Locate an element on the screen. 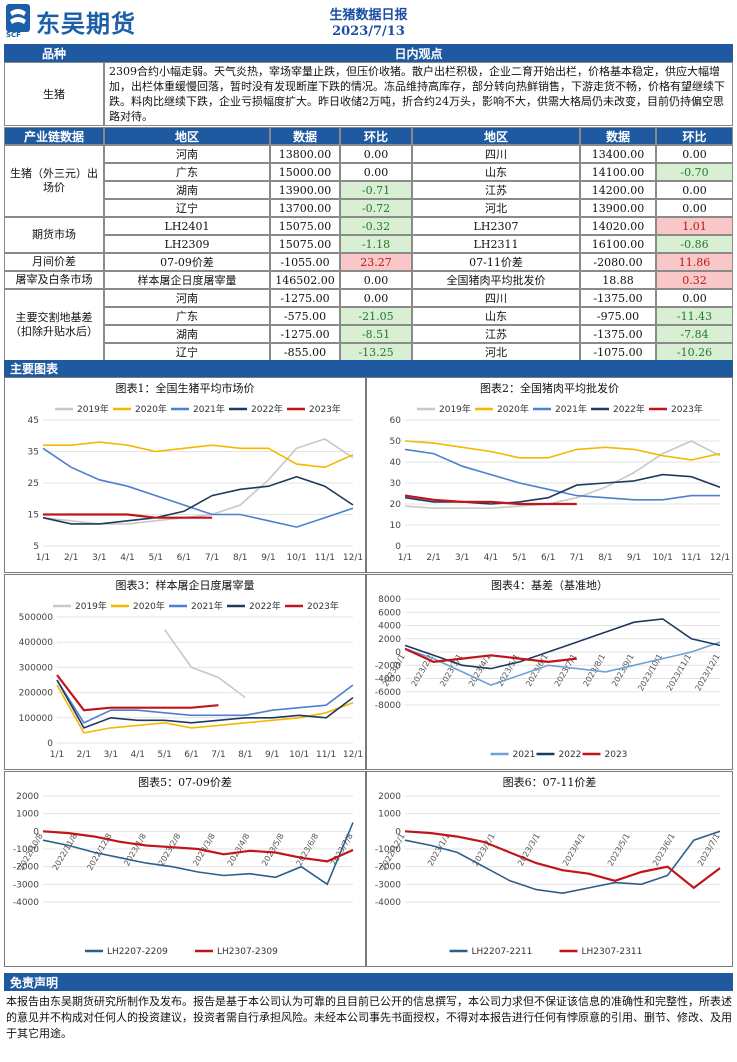 Image resolution: width=737 pixels, height=1062 pixels. y-tick-label: 1000 is located at coordinates (389, 815).